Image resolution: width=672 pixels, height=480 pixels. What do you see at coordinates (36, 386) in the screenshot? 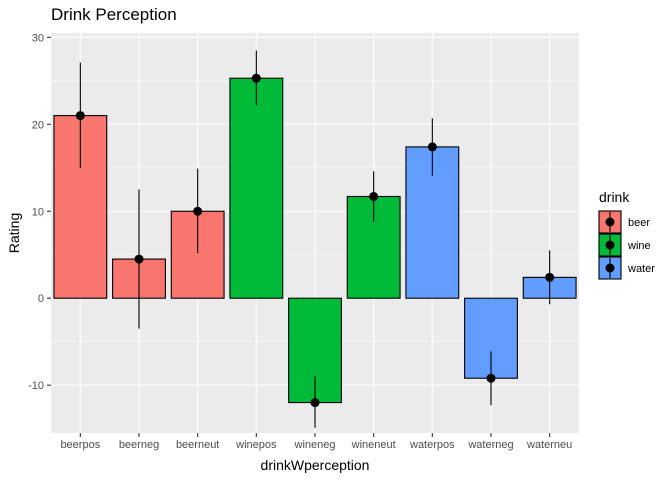
I see `y-tick-label: -10` at bounding box center [36, 386].